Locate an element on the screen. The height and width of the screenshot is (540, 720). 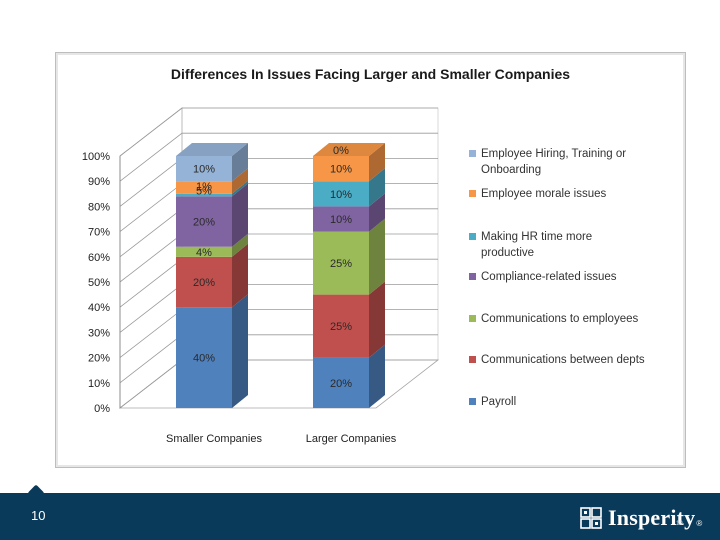
legend-label: Employee Hiring, Training or is located at coordinates (553, 154).